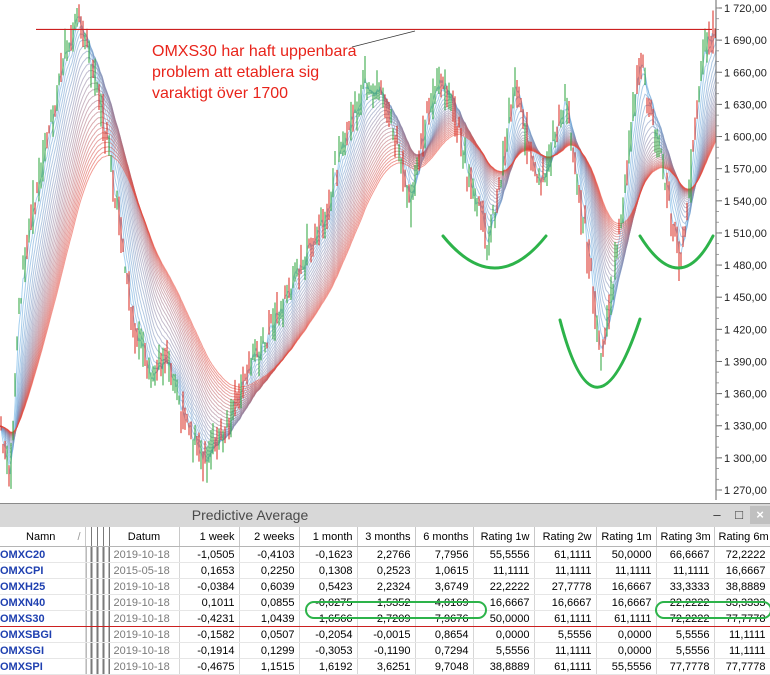 The width and height of the screenshot is (770, 675). What do you see at coordinates (504, 618) in the screenshot?
I see `cell-rating-1w: 50,0000` at bounding box center [504, 618].